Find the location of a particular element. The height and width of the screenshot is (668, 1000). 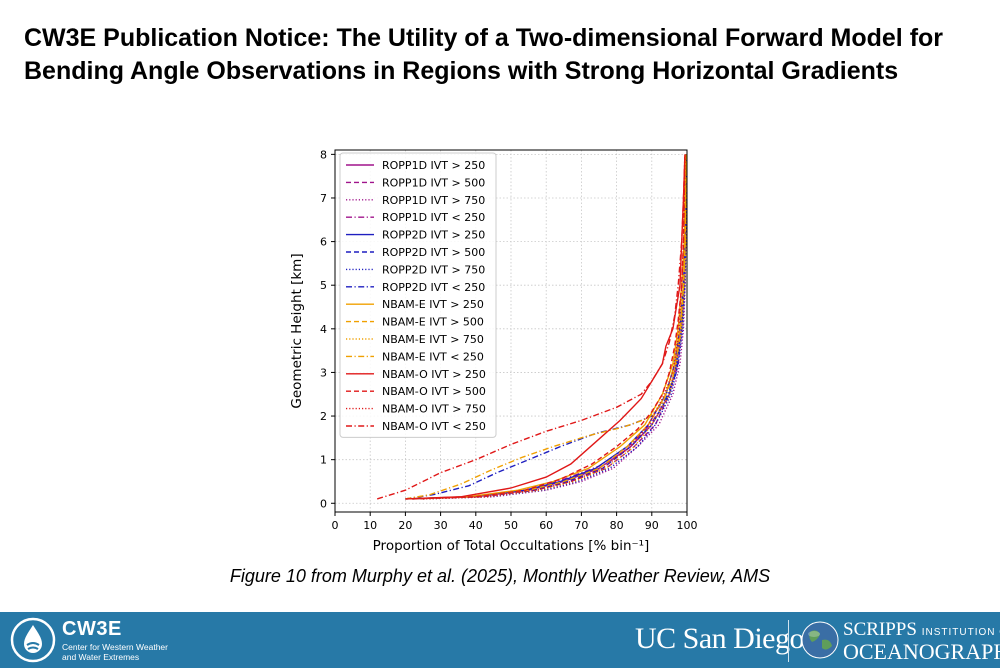

x-tick-label: 70 is located at coordinates (581, 525).